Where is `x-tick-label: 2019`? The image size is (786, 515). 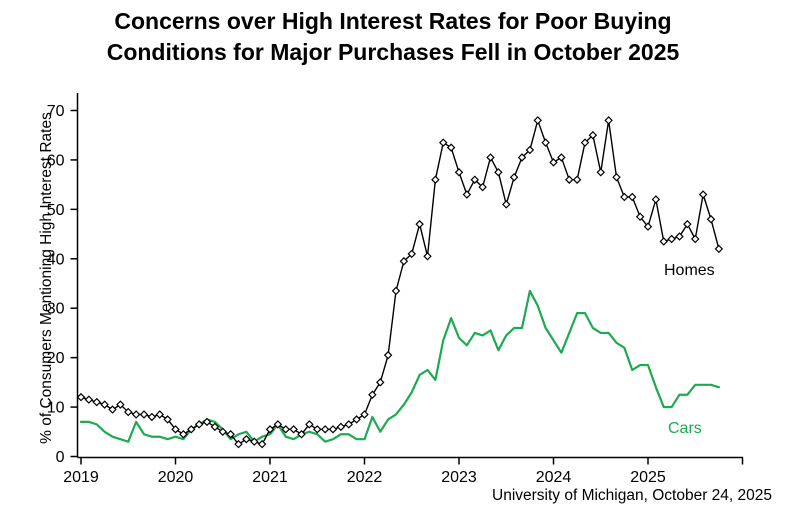
x-tick-label: 2019 is located at coordinates (81, 477).